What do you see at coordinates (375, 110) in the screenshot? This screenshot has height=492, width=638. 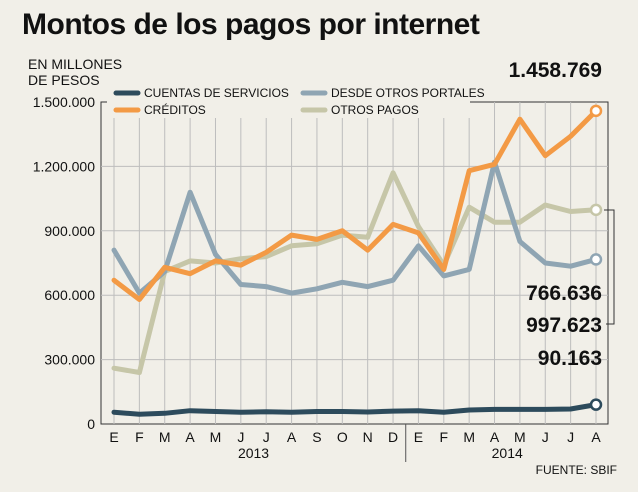 I see `legend-label-3: OTROS PAGOS` at bounding box center [375, 110].